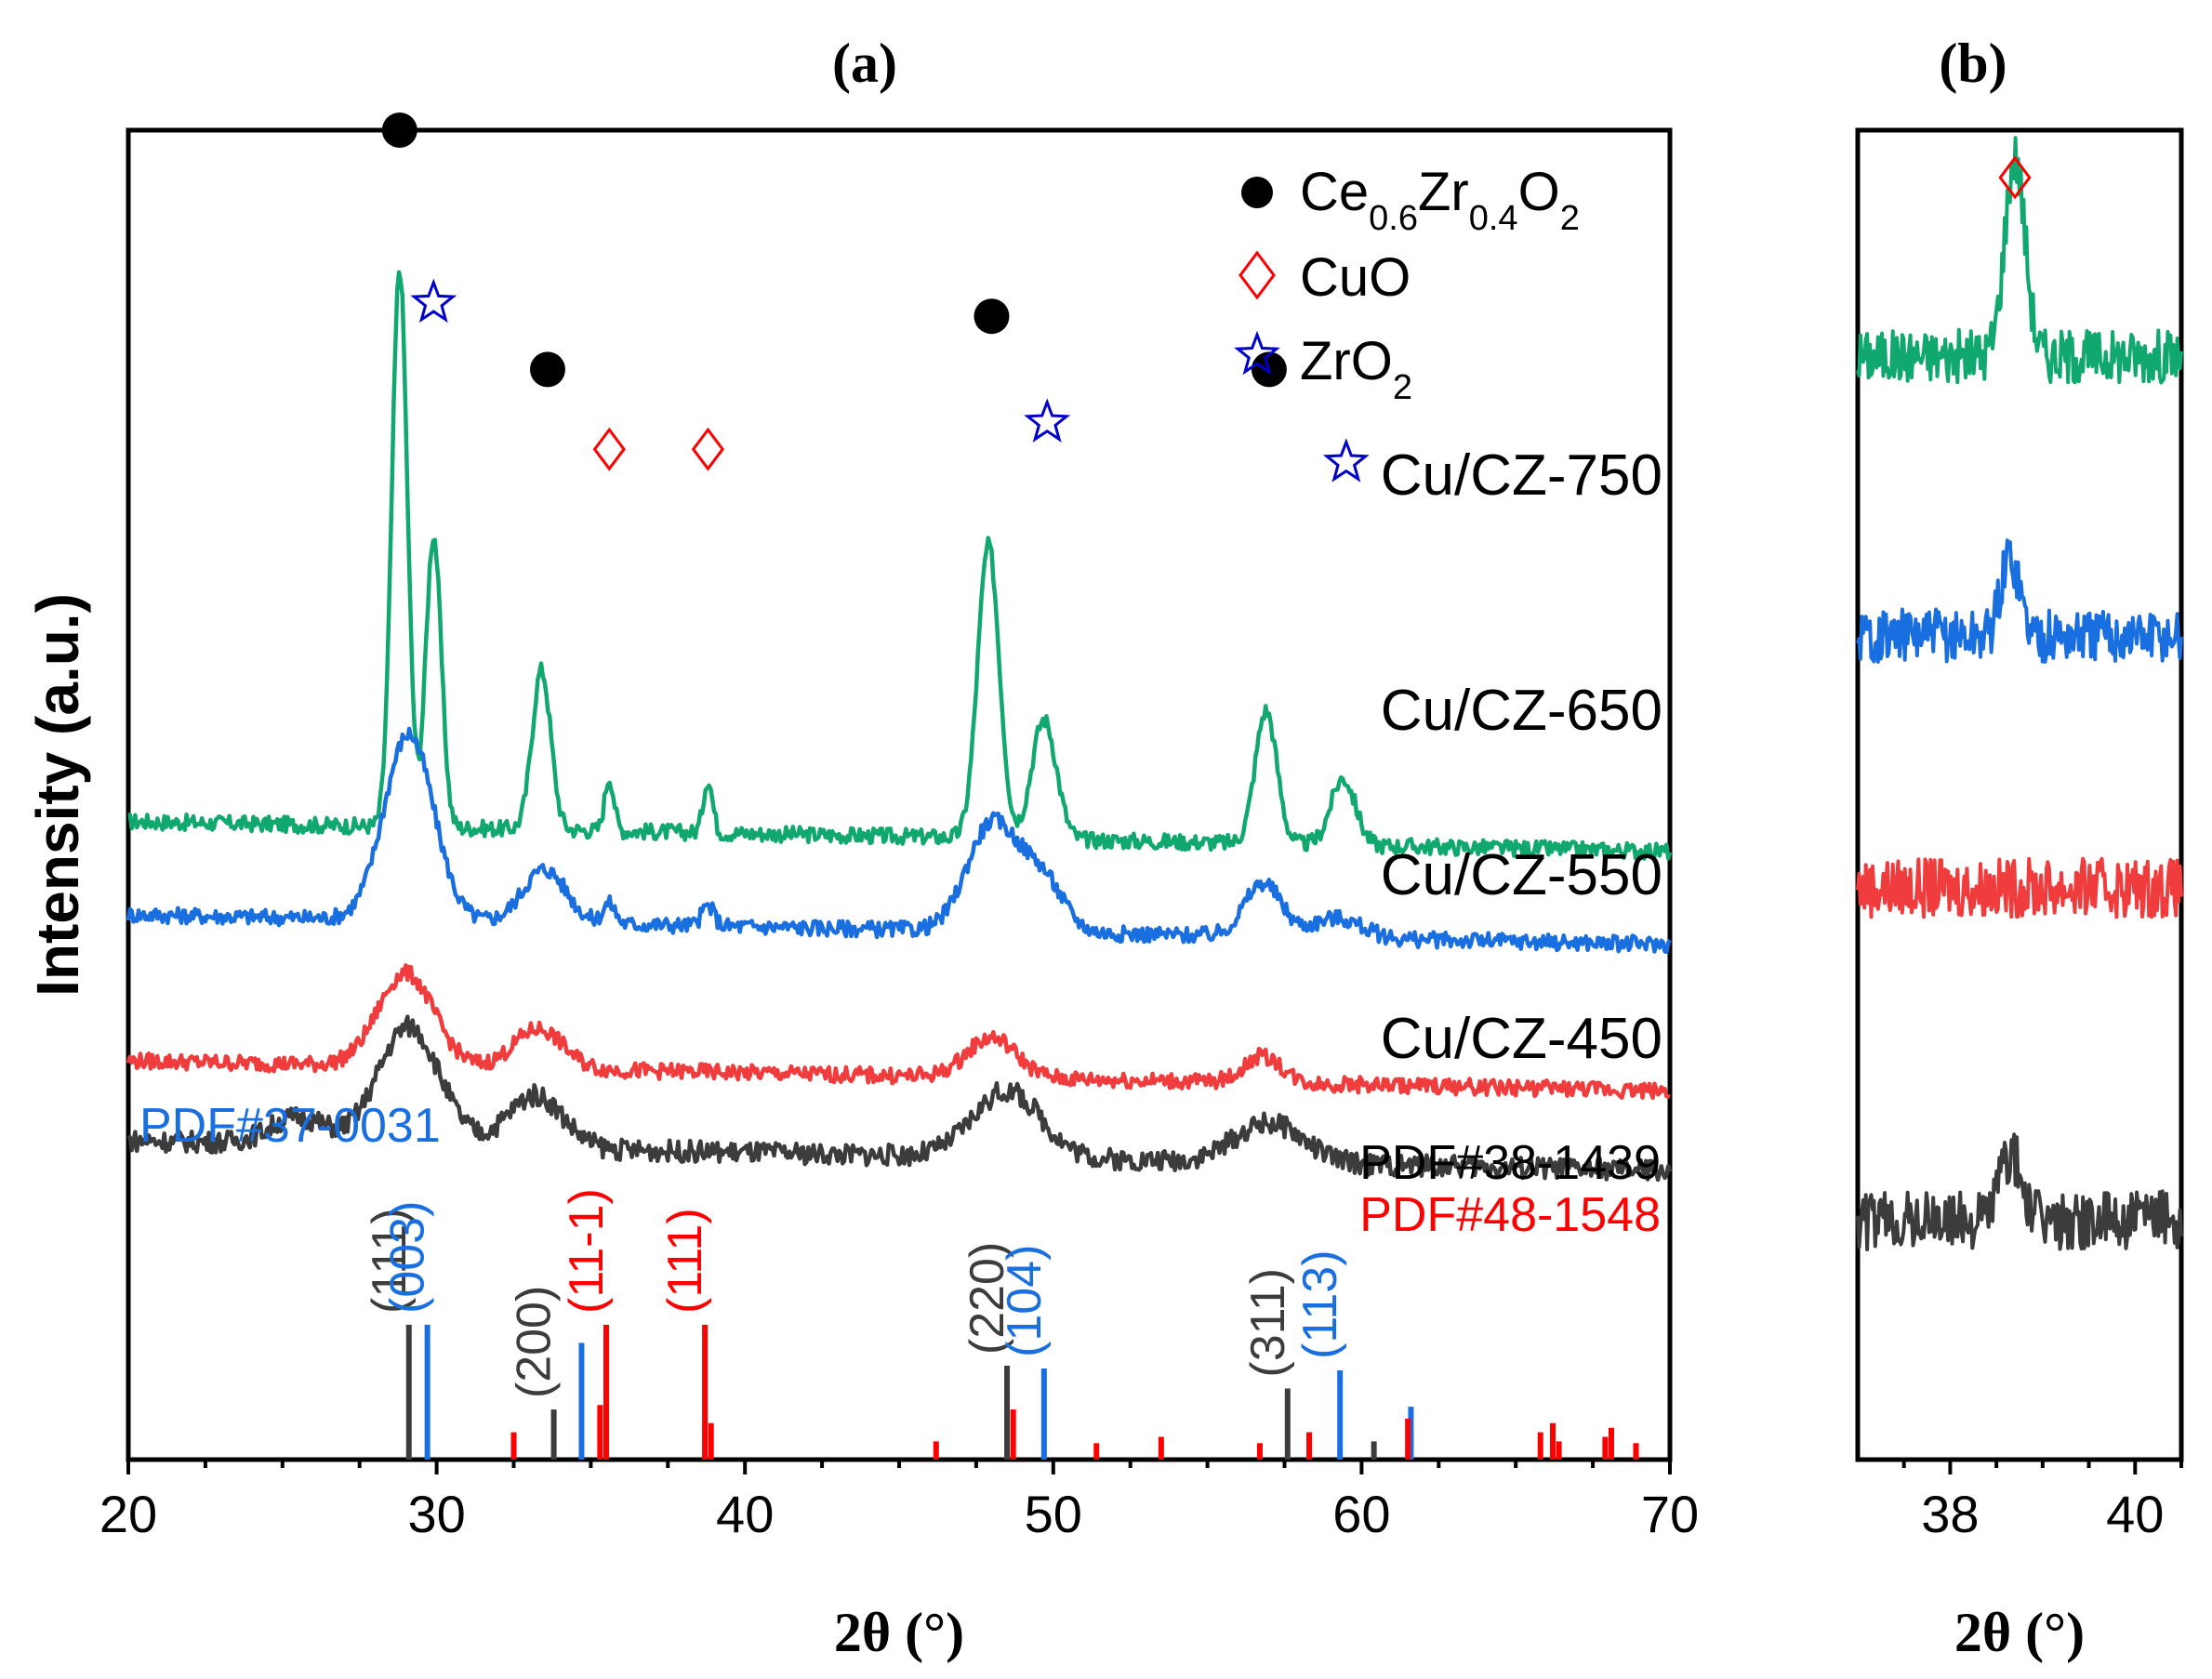  Describe the element at coordinates (535, 1342) in the screenshot. I see `hkl-label: (200)` at that location.